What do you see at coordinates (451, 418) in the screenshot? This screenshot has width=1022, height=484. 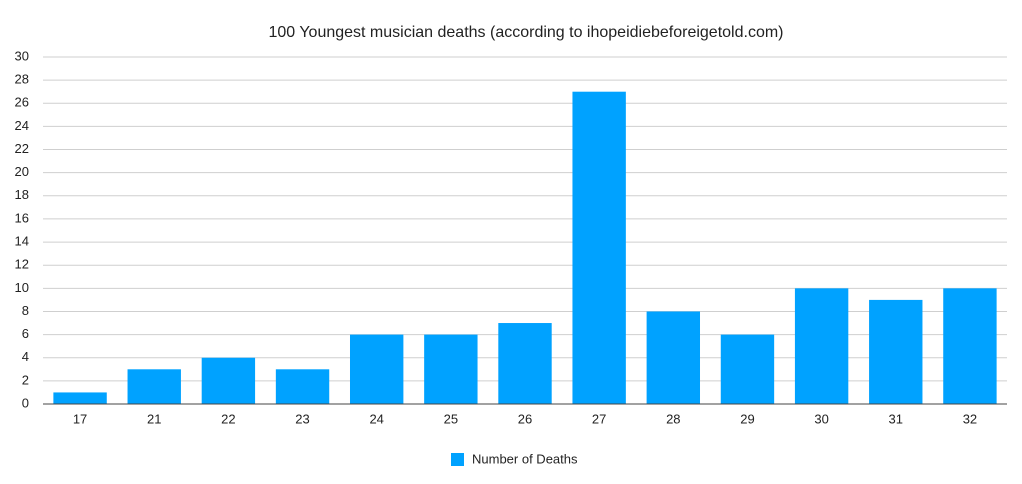 I see `x-tick-label: 25` at bounding box center [451, 418].